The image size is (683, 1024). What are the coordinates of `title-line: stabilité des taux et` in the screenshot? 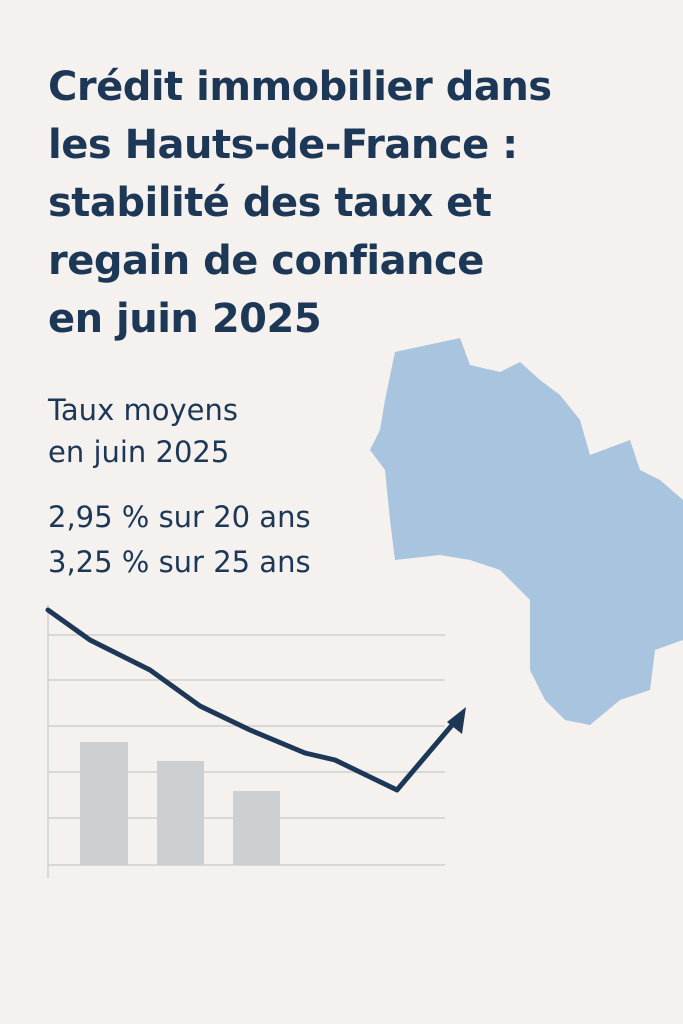 It's located at (270, 203).